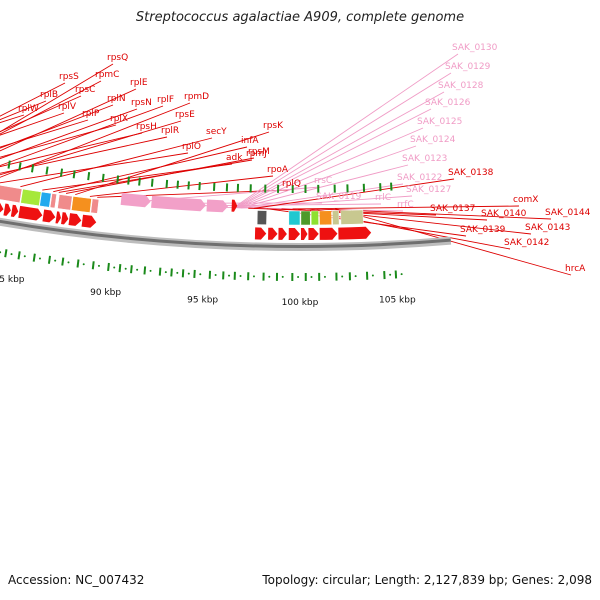 This screenshot has width=600, height=600. What do you see at coordinates (250, 141) in the screenshot?
I see `gene-label: infA` at bounding box center [250, 141].